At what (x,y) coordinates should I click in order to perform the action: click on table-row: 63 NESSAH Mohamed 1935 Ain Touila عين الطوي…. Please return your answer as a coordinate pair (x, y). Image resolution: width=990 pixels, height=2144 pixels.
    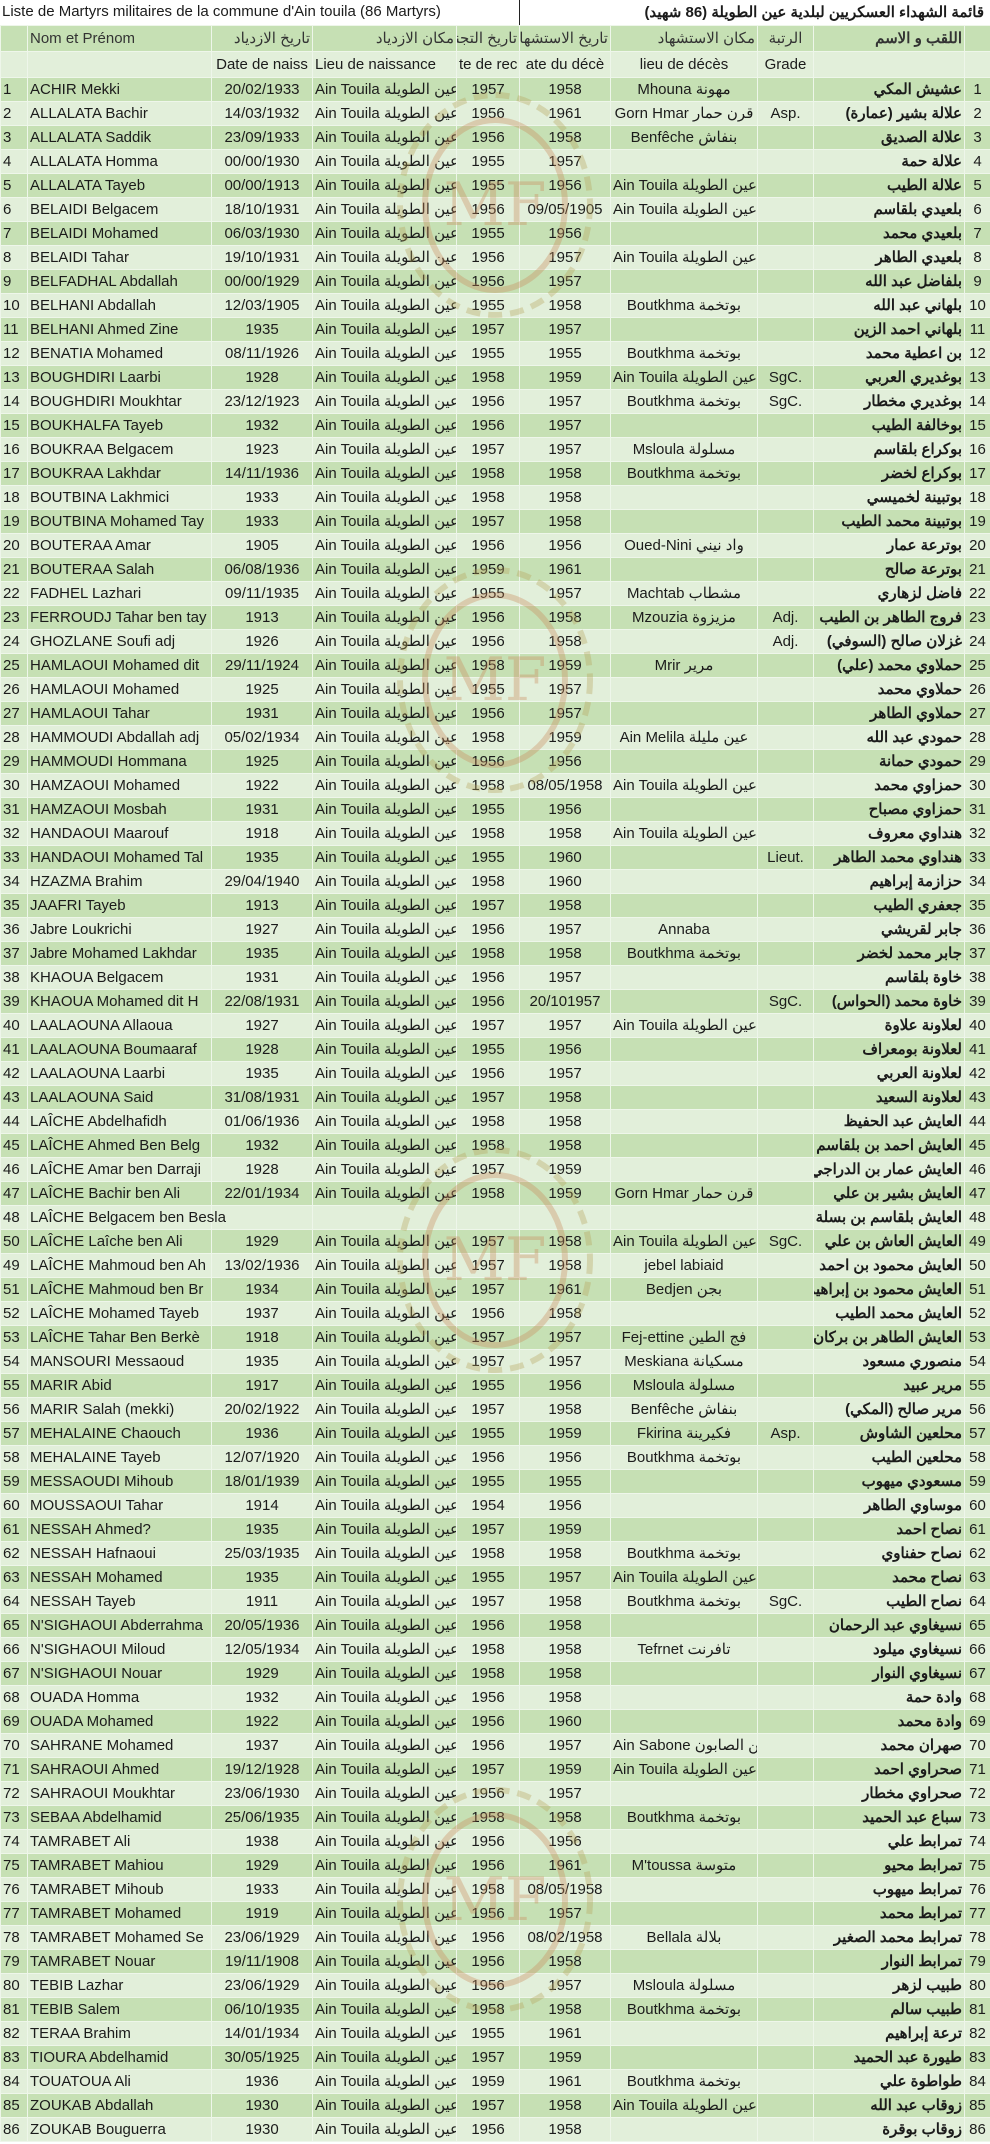
    Looking at the image, I should click on (495, 1577).